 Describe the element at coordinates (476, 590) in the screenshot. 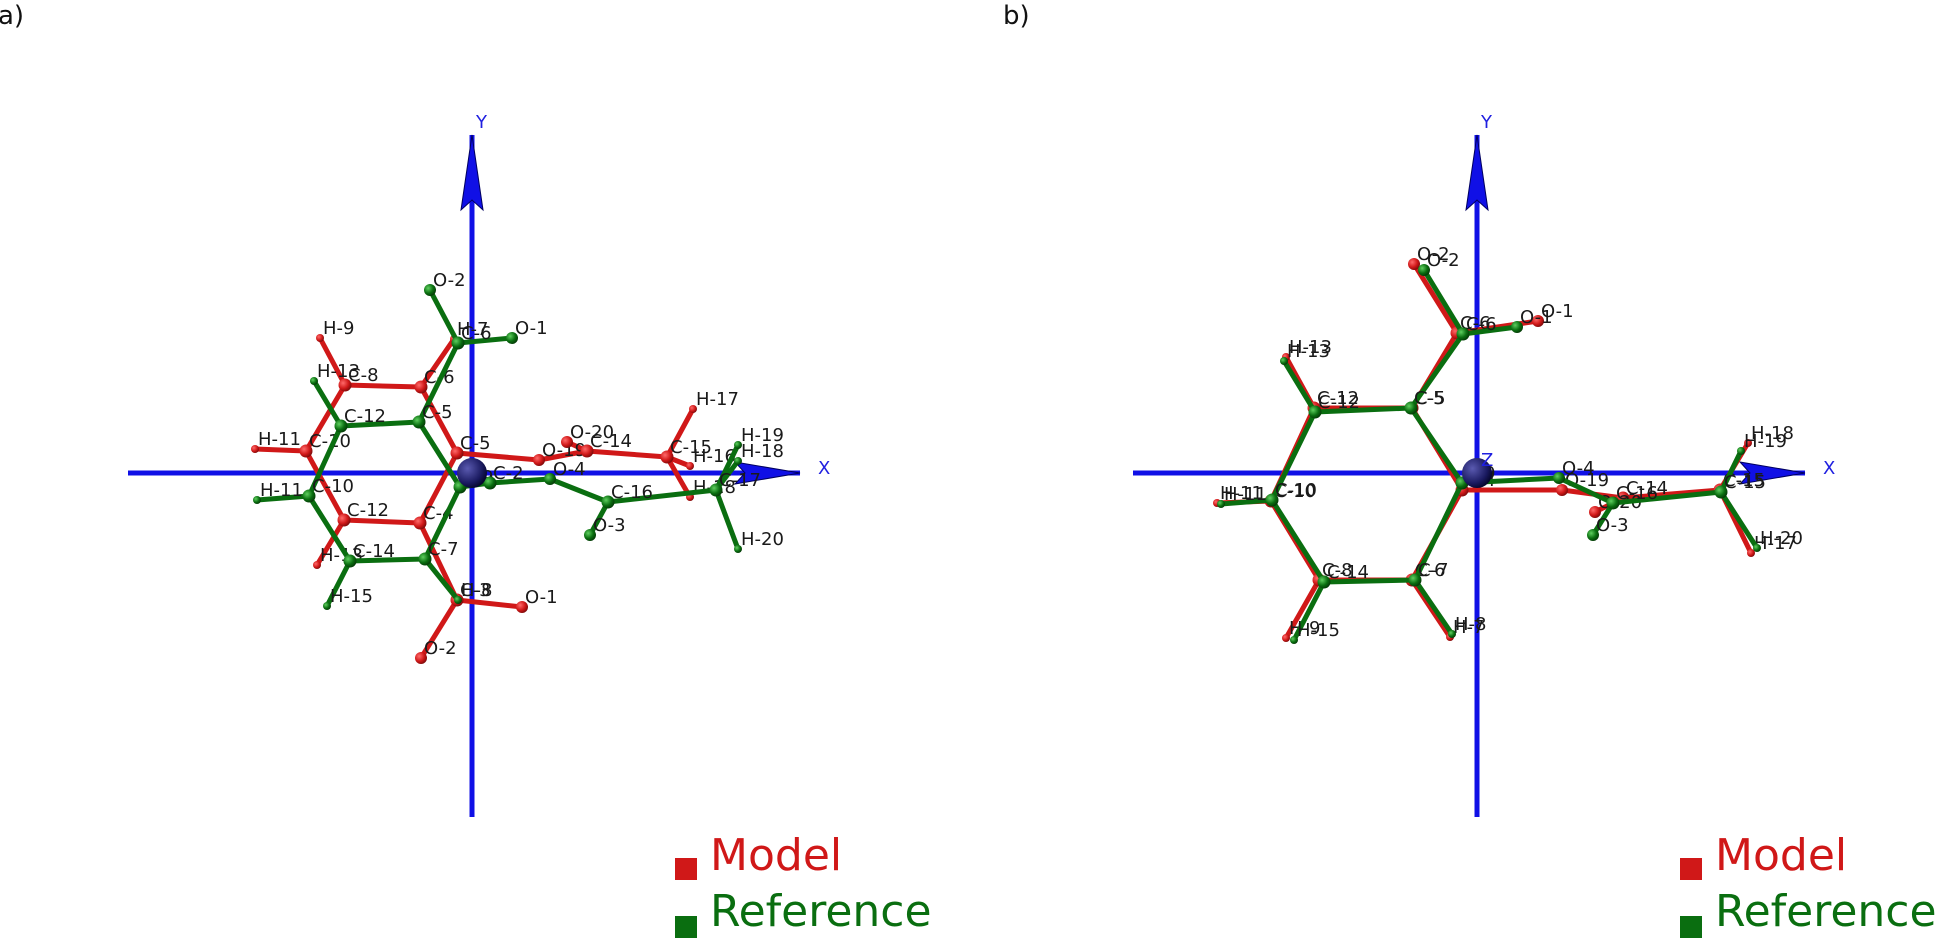

I see `atom-label: H-8` at that location.